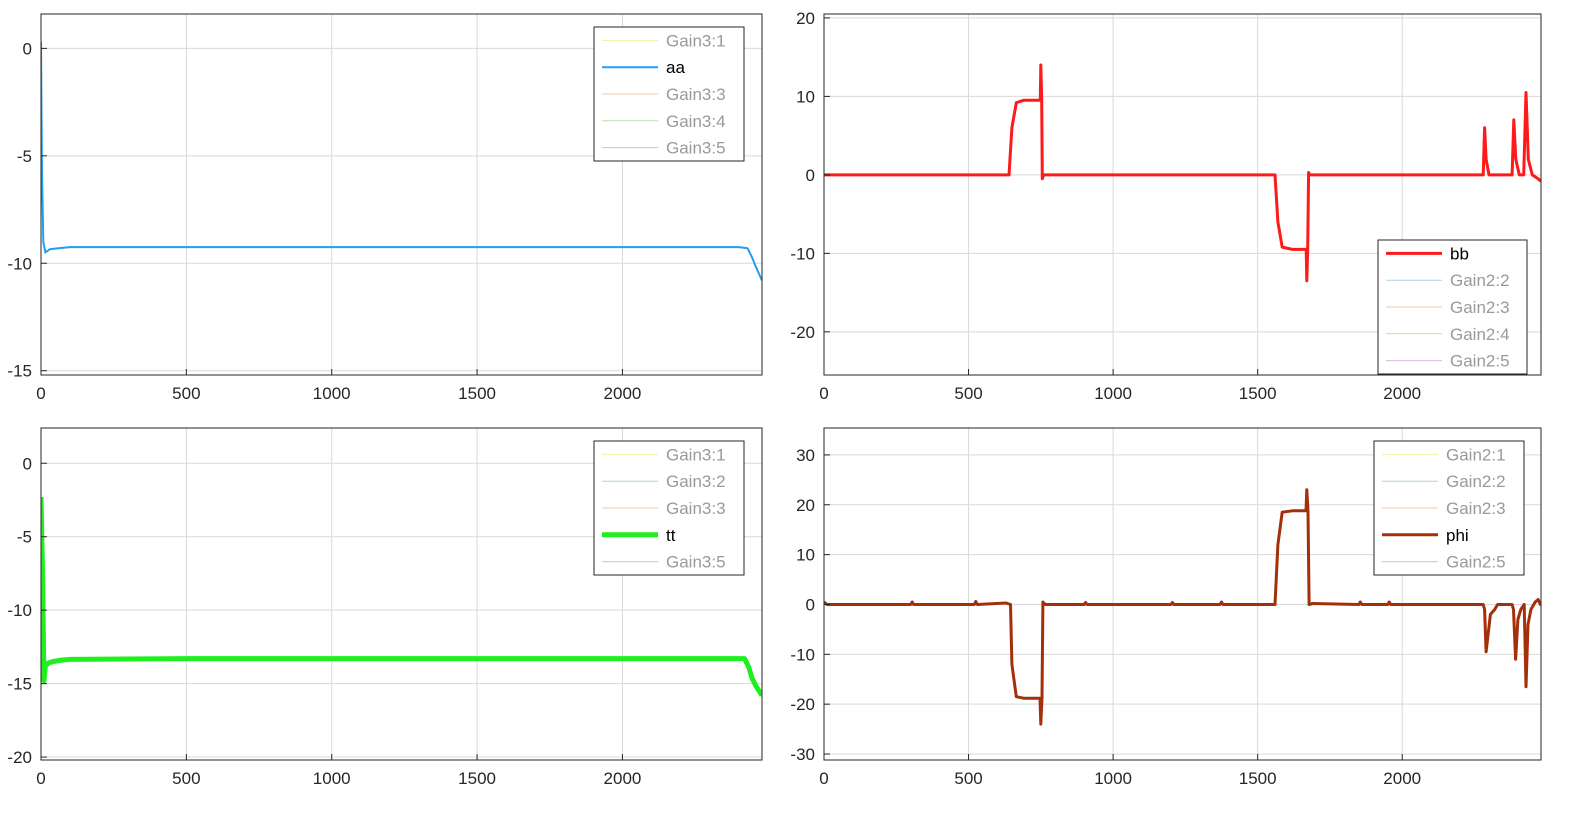 The height and width of the screenshot is (836, 1584). What do you see at coordinates (696, 121) in the screenshot?
I see `legend-entry-Gain3:4: Gain3:4` at bounding box center [696, 121].